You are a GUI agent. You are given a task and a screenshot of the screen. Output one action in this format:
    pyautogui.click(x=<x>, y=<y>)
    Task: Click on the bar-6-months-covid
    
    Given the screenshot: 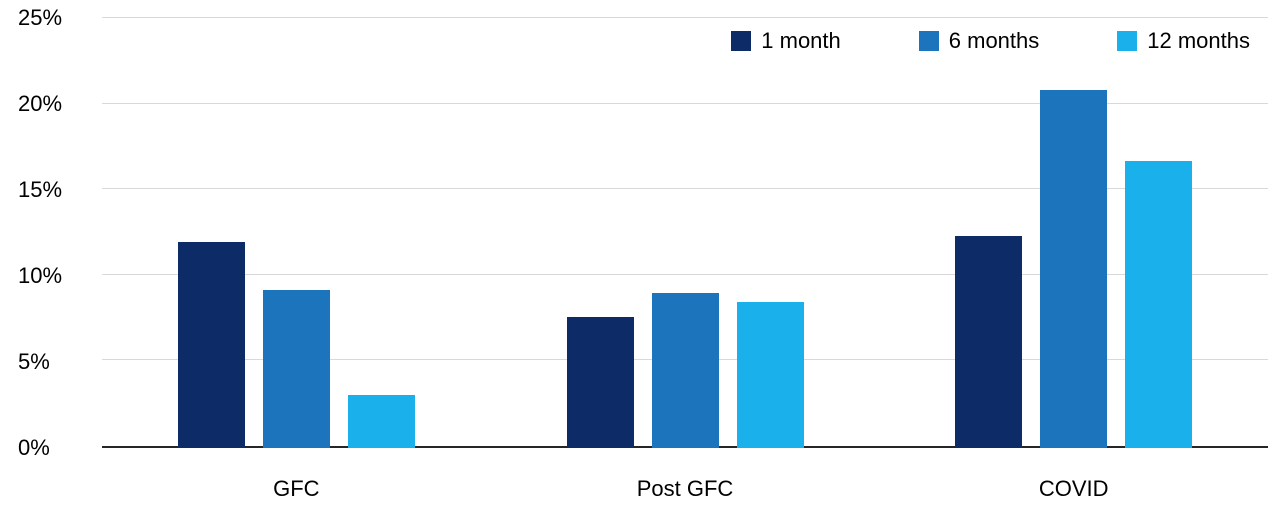 What is the action you would take?
    pyautogui.click(x=1074, y=269)
    